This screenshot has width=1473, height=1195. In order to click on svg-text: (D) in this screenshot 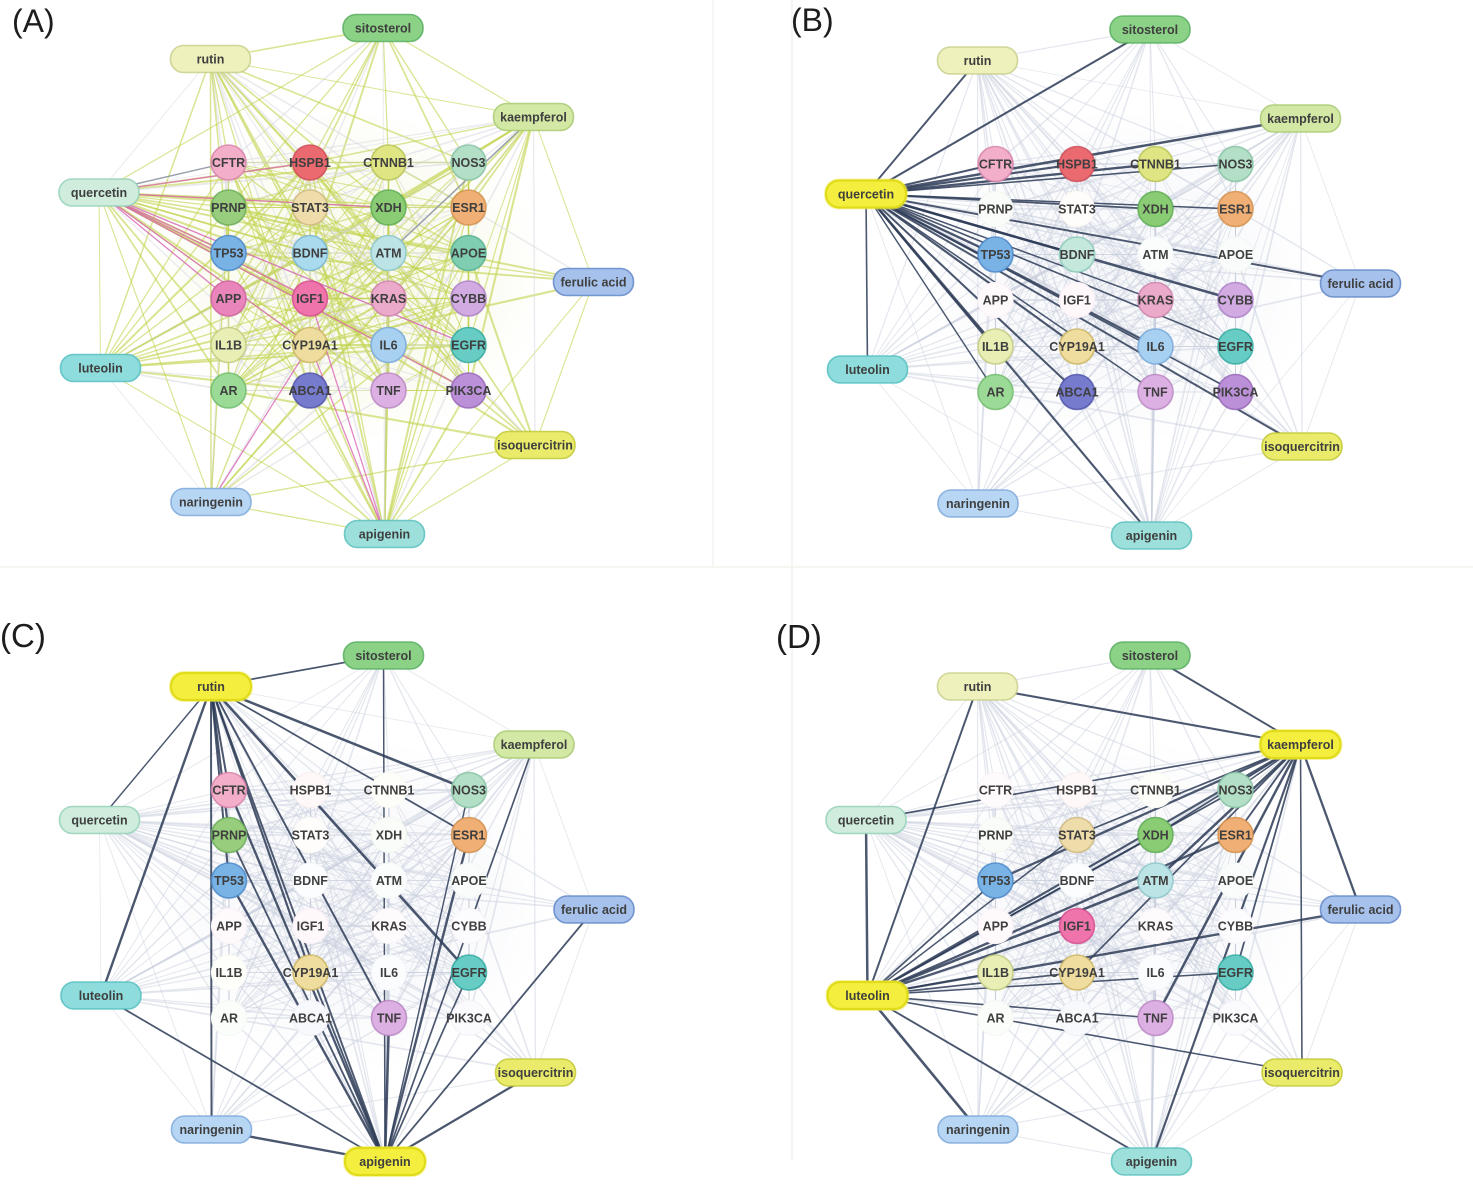, I will do `click(799, 636)`.